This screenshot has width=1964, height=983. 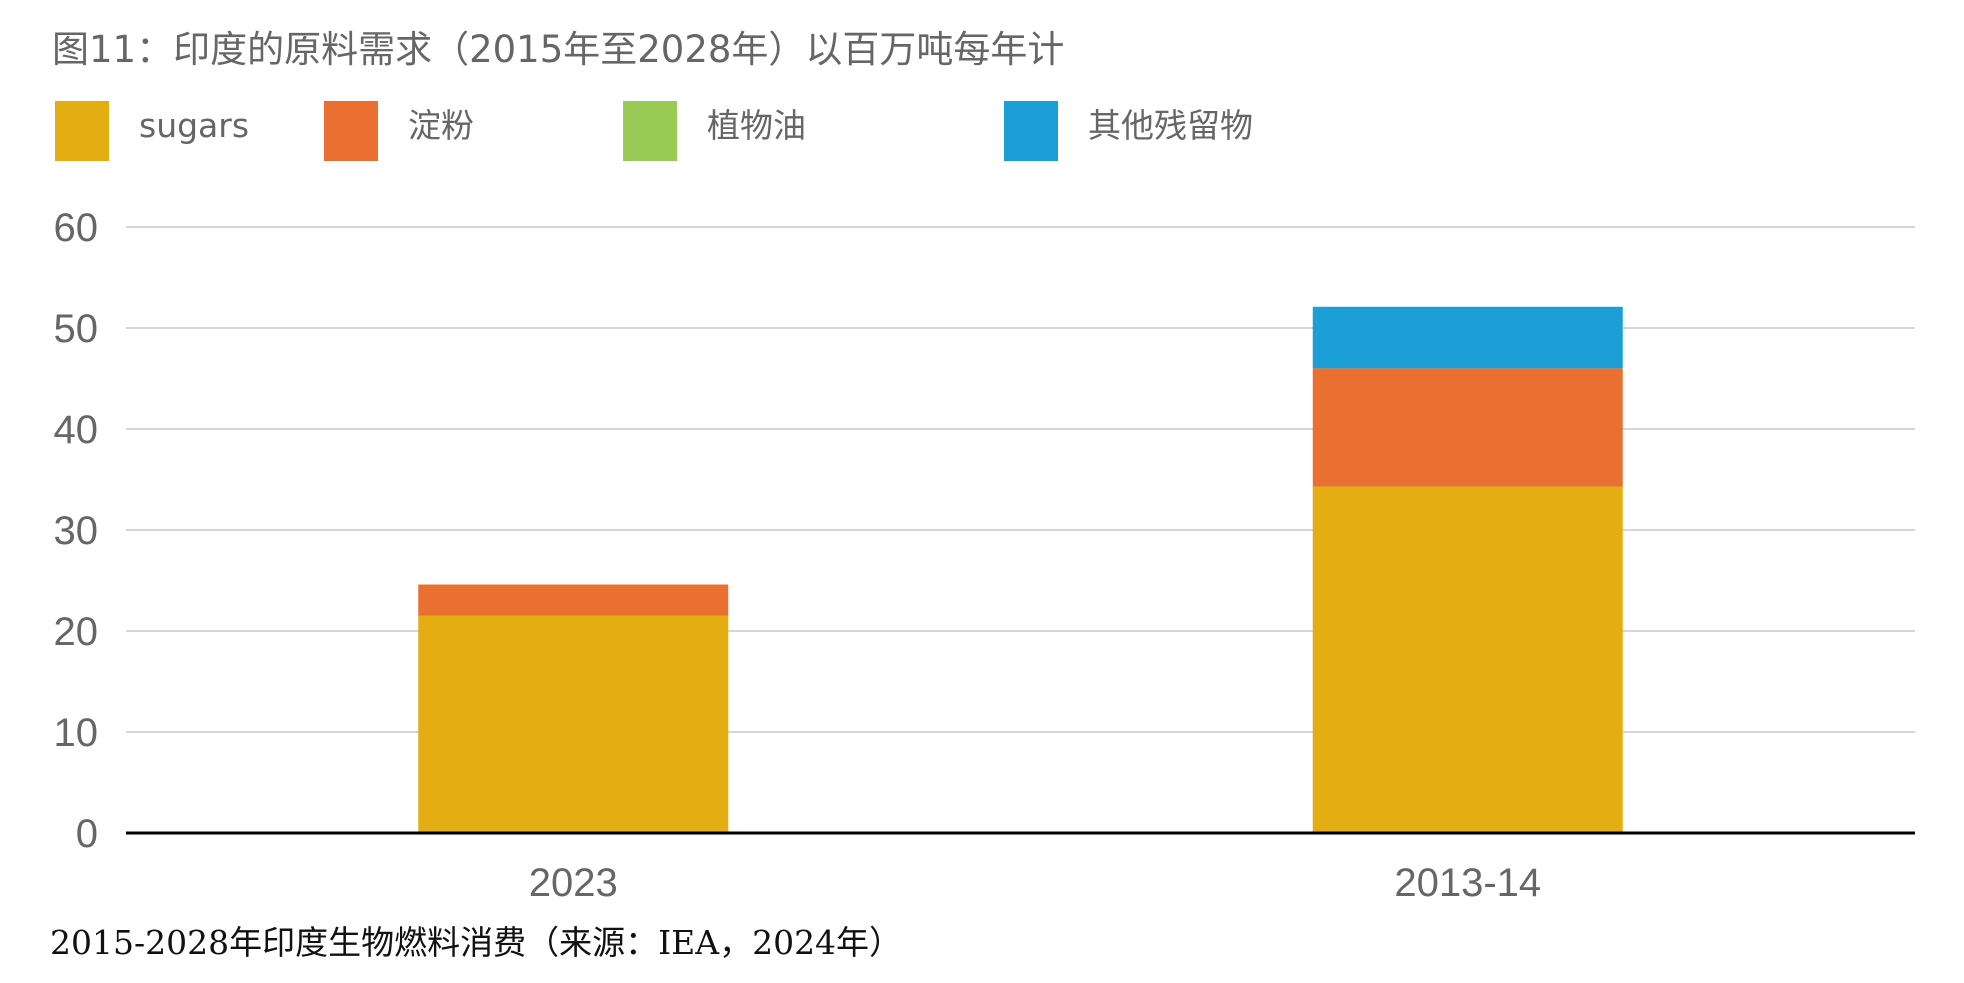 I want to click on y-tick-label-2: 20, so click(x=76, y=632).